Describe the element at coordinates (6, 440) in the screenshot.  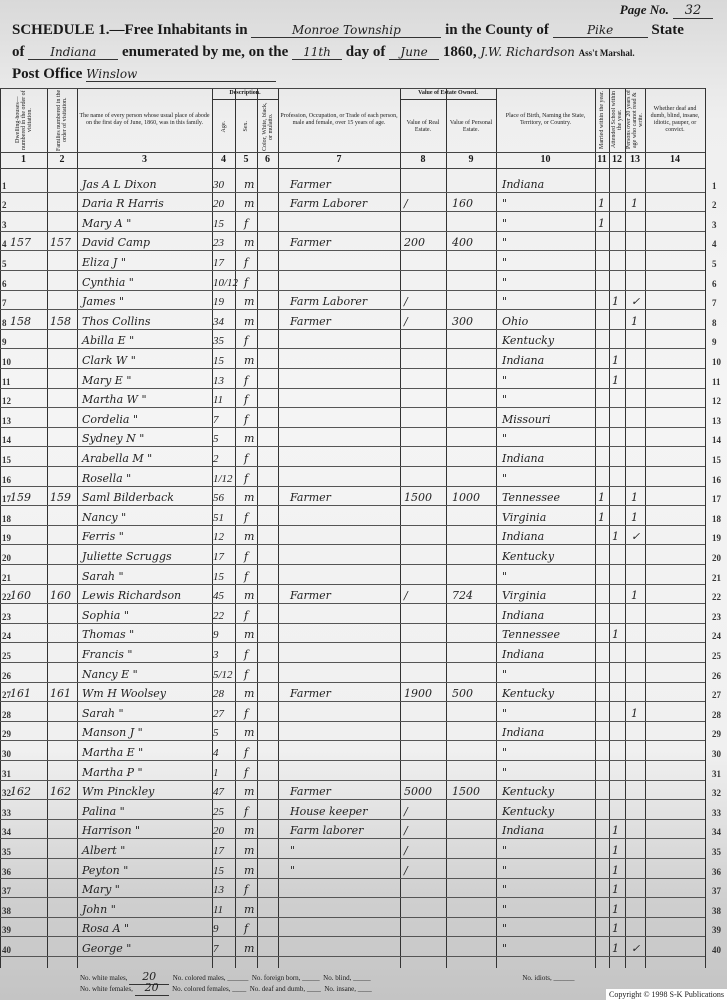
I see `line-number-left: 14` at that location.